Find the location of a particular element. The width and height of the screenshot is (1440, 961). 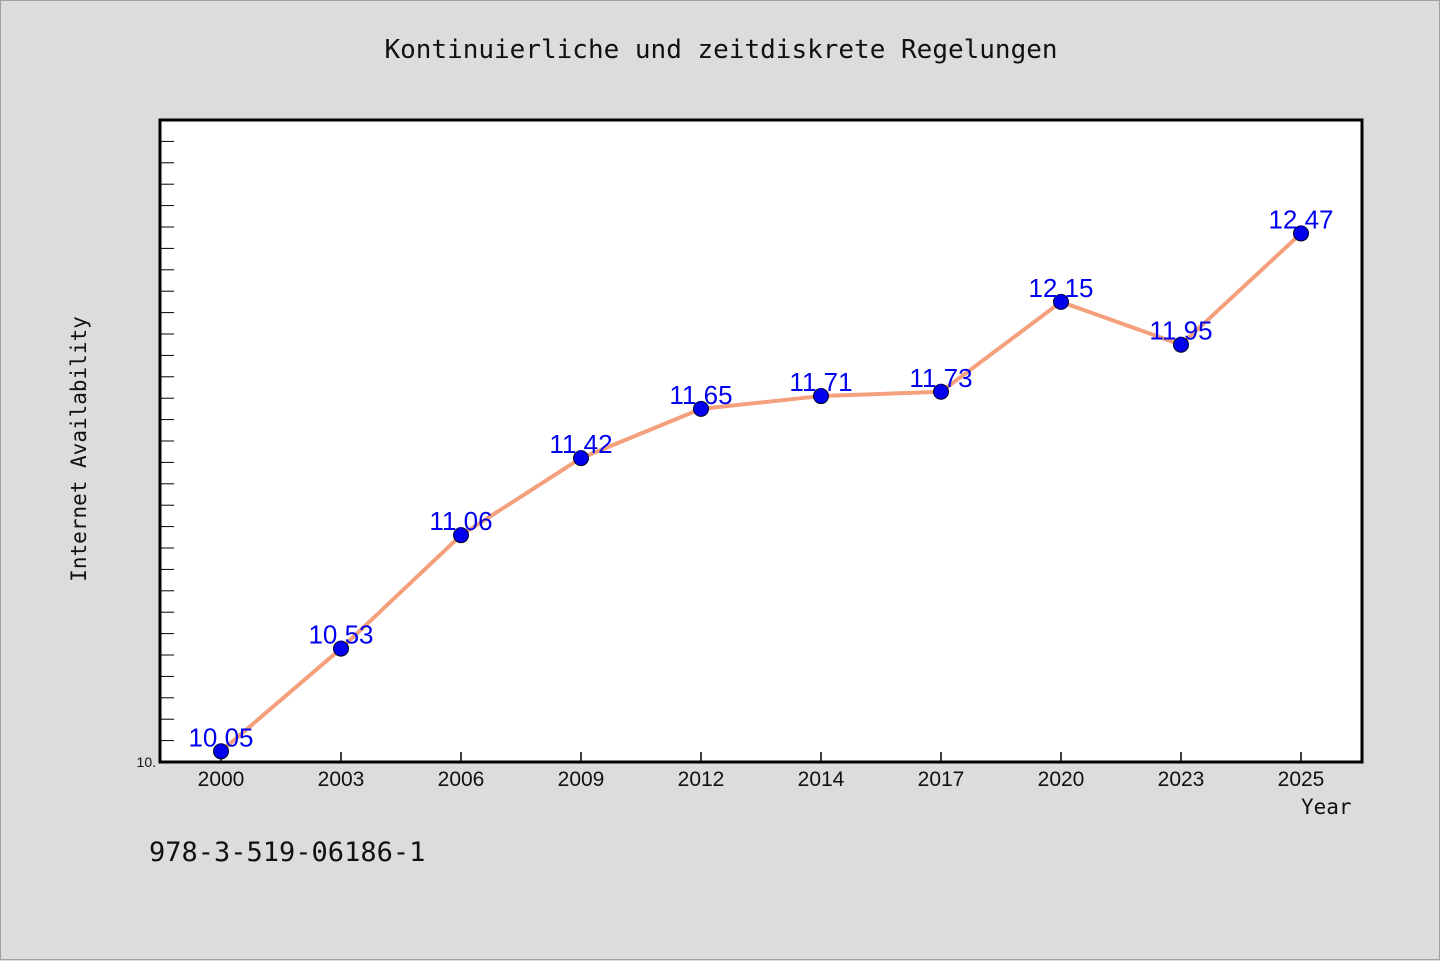

x-tick-label-2003: 2003 is located at coordinates (341, 779).